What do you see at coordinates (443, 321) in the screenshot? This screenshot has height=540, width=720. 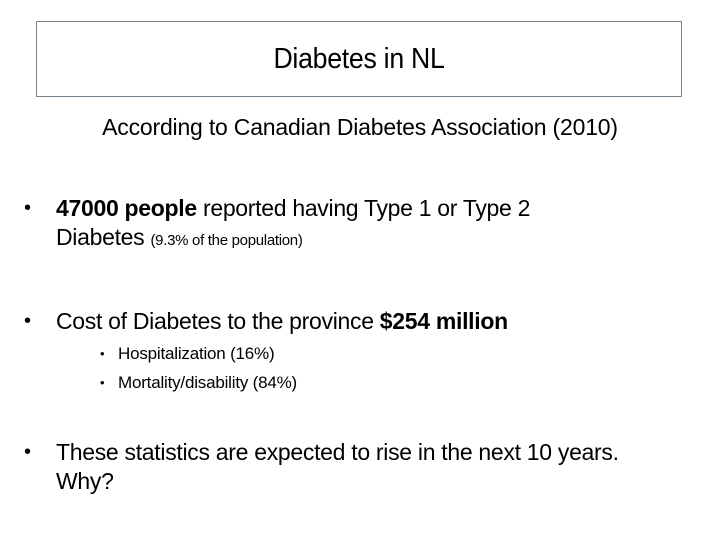 I see `cost-amount: $254 million` at bounding box center [443, 321].